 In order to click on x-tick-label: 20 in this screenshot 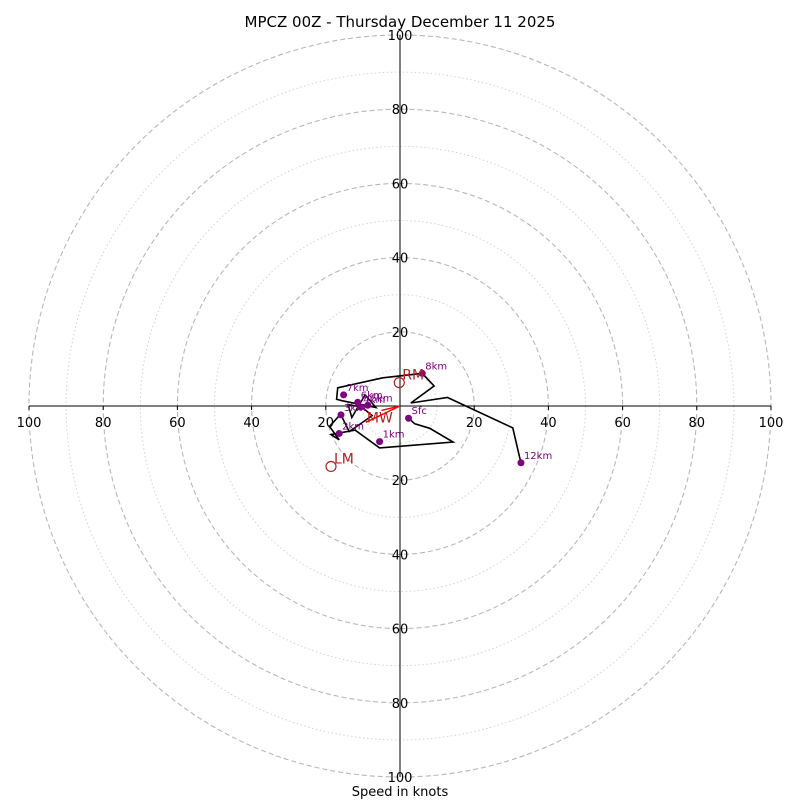, I will do `click(474, 423)`.